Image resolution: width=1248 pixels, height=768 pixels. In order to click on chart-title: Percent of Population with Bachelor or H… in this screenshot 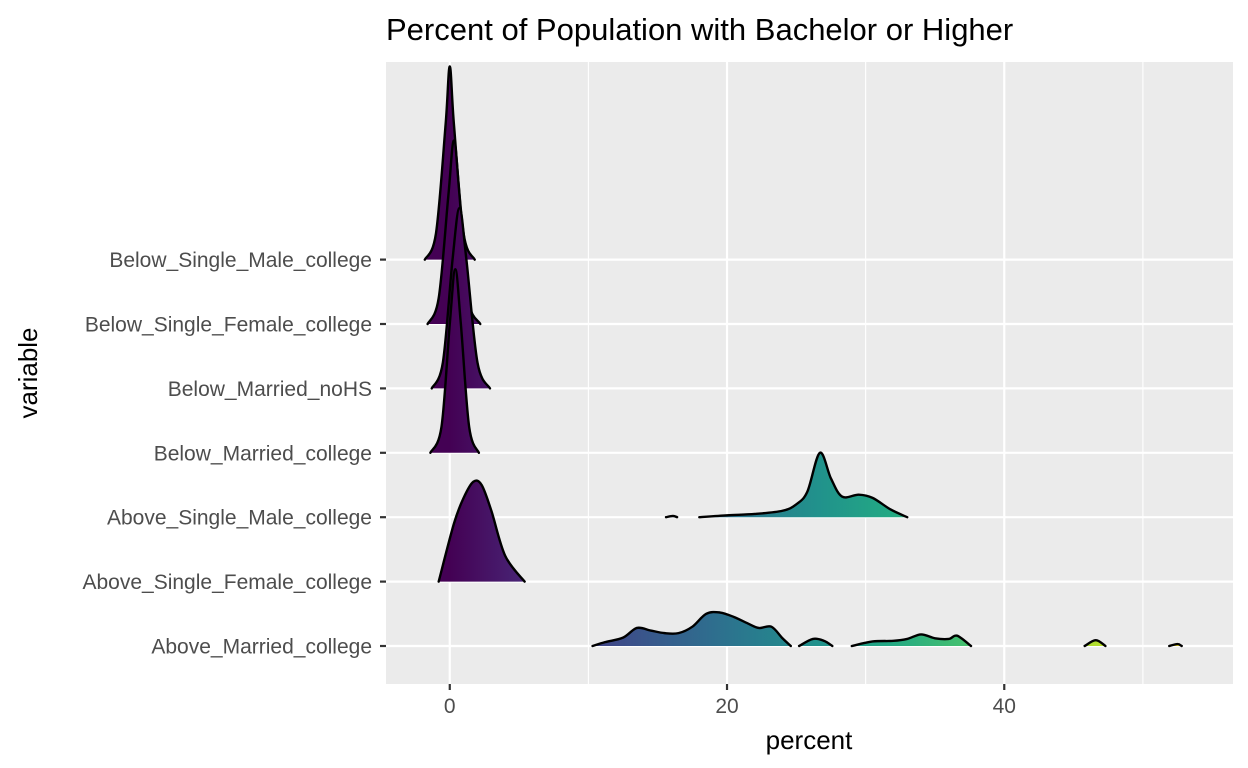, I will do `click(699, 29)`.